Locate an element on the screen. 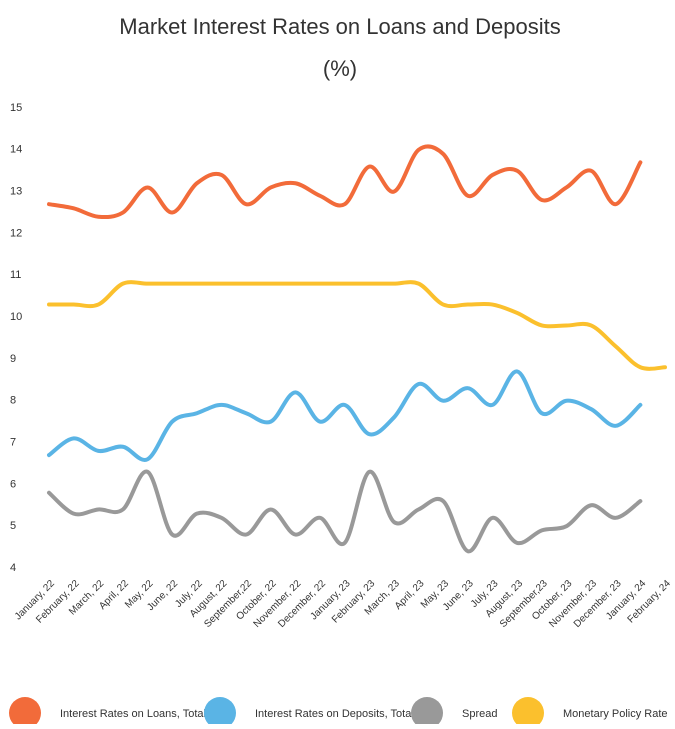 This screenshot has width=675, height=729. legend-label: Monetary Policy Rate is located at coordinates (615, 714).